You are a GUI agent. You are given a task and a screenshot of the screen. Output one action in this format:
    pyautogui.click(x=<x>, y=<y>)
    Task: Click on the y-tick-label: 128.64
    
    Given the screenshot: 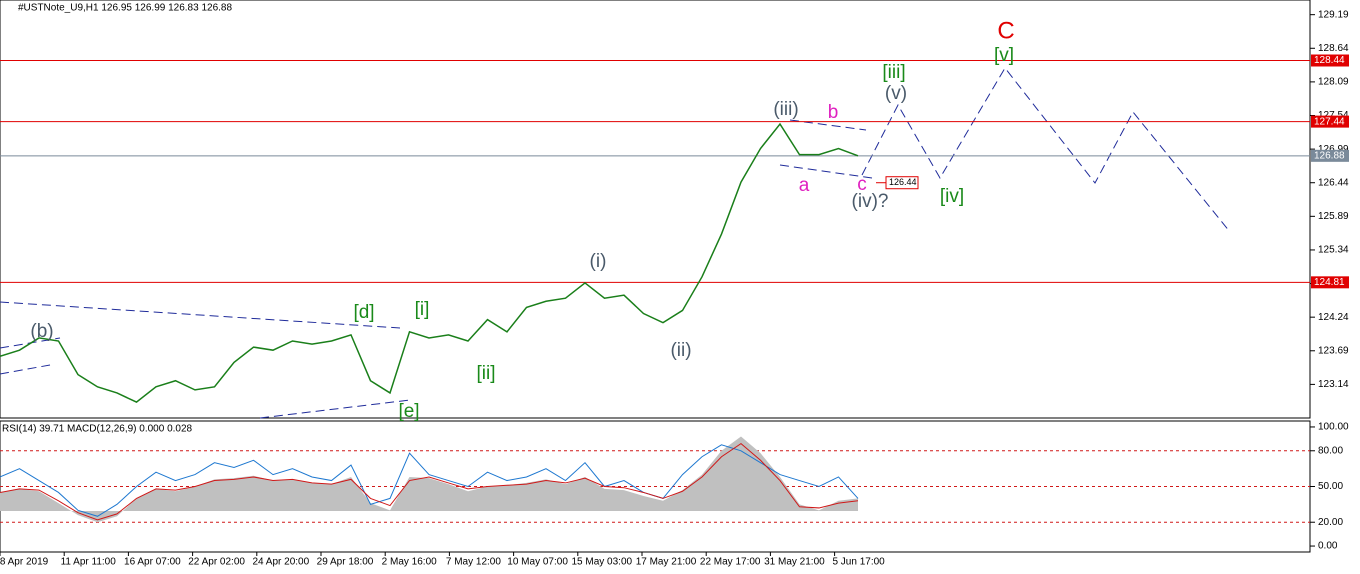 What is the action you would take?
    pyautogui.click(x=1333, y=48)
    